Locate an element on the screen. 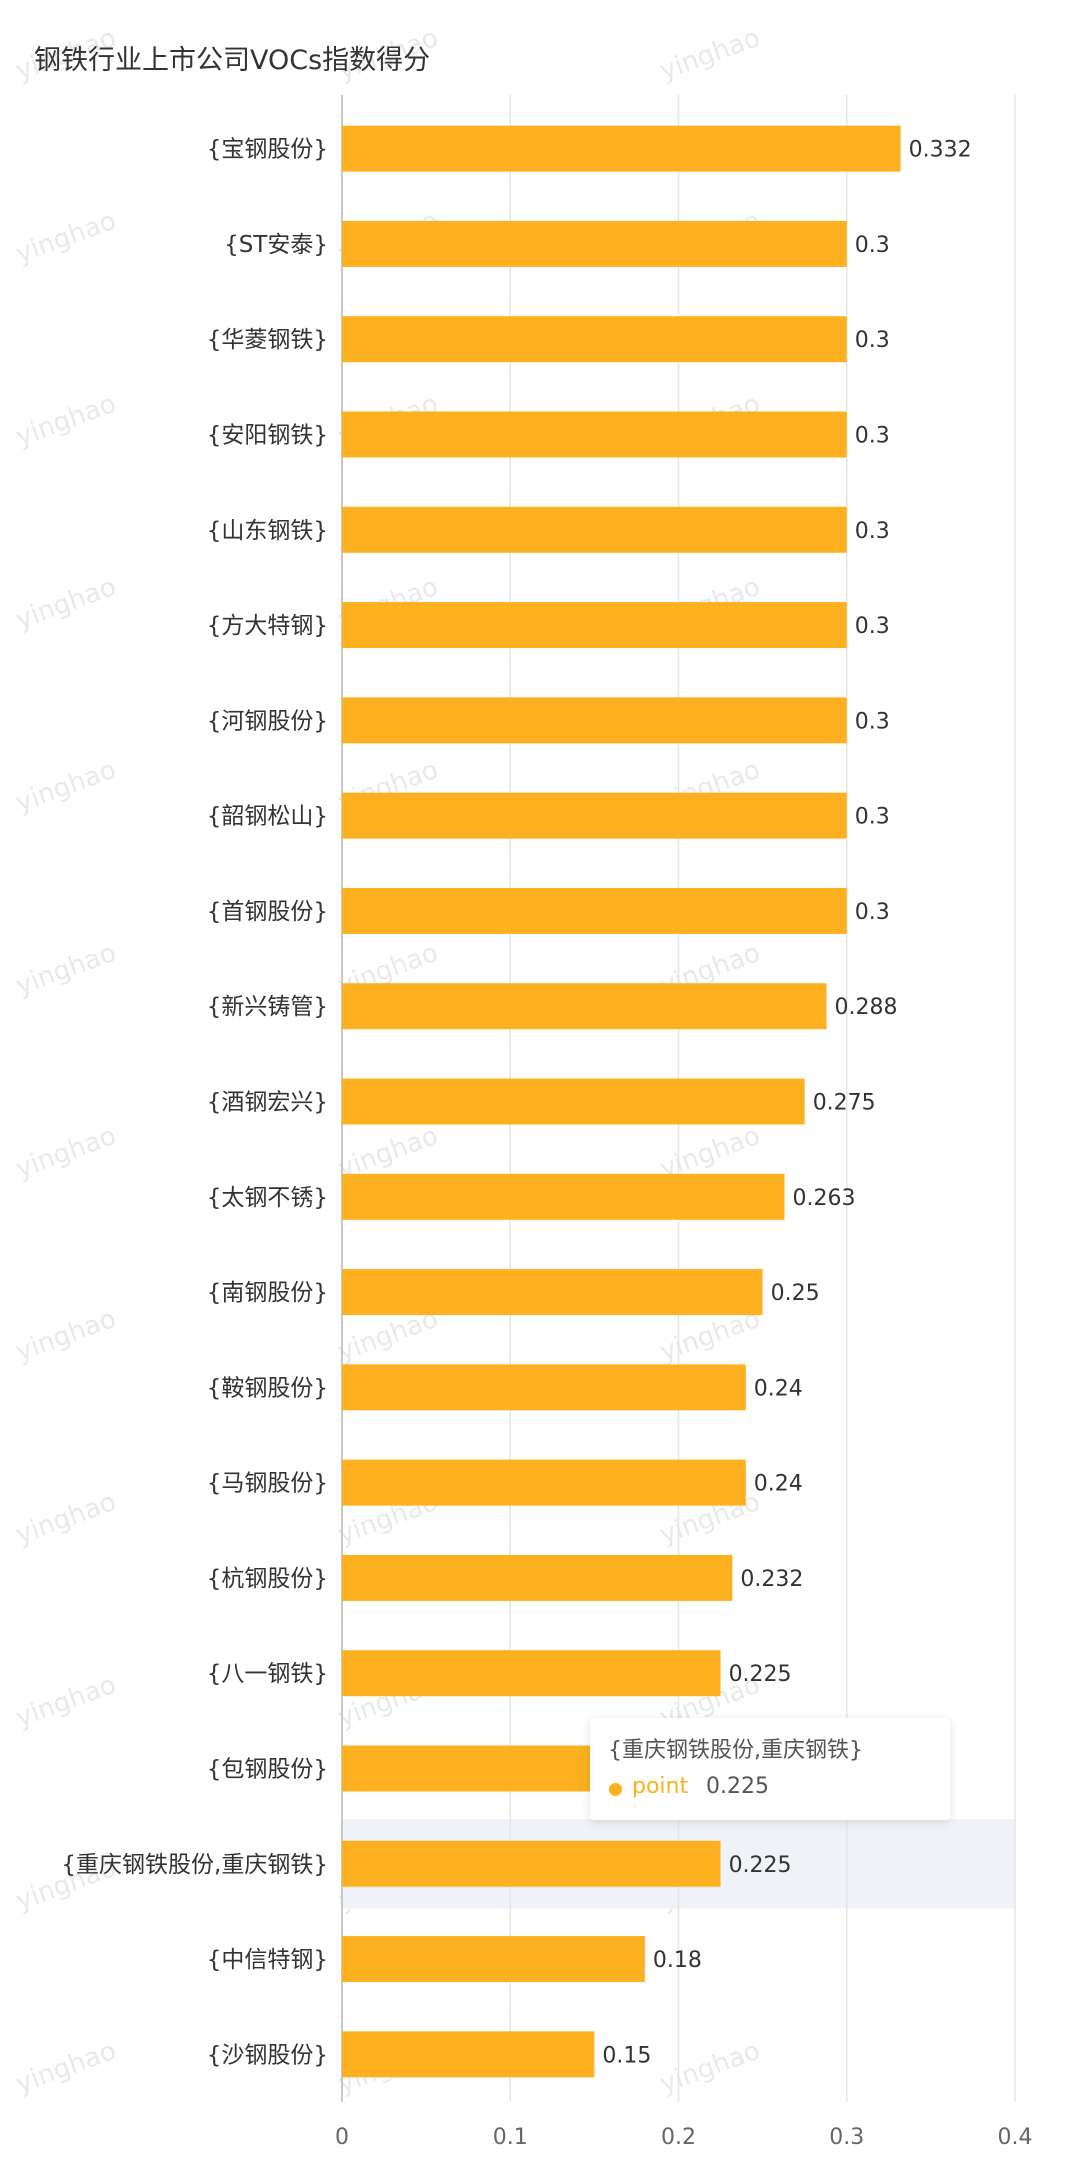 This screenshot has width=1082, height=2180. data-label: 0.18 is located at coordinates (677, 1960).